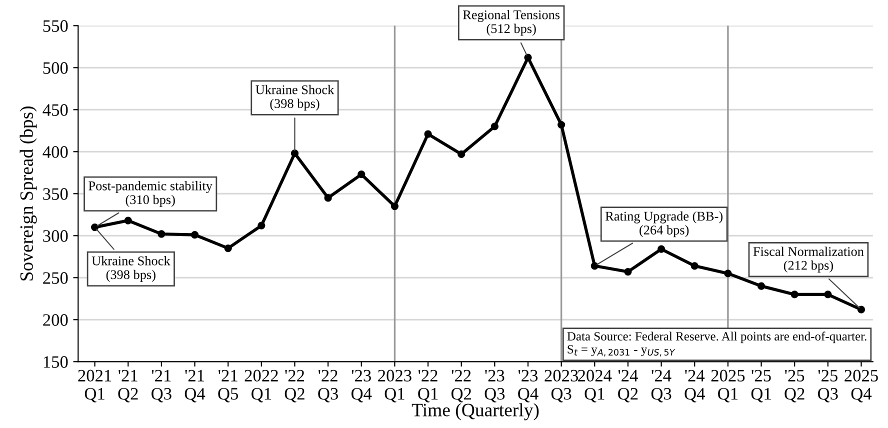 This screenshot has width=888, height=428. Describe the element at coordinates (661, 386) in the screenshot. I see `x-tick-label: '24 Q3` at that location.